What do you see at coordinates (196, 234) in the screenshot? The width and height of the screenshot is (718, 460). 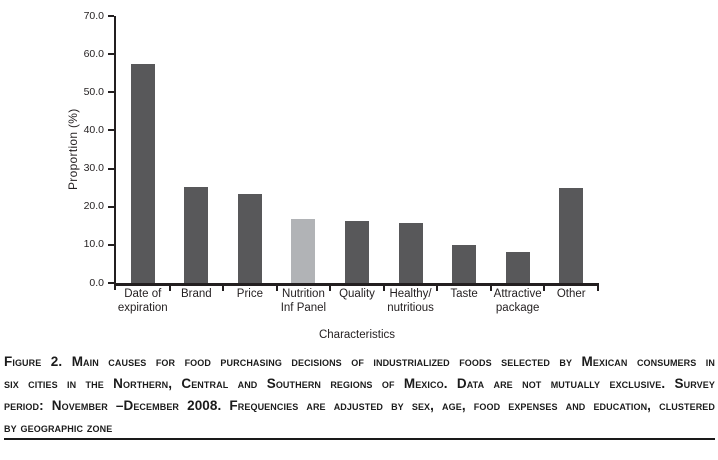 I see `bar-brand` at bounding box center [196, 234].